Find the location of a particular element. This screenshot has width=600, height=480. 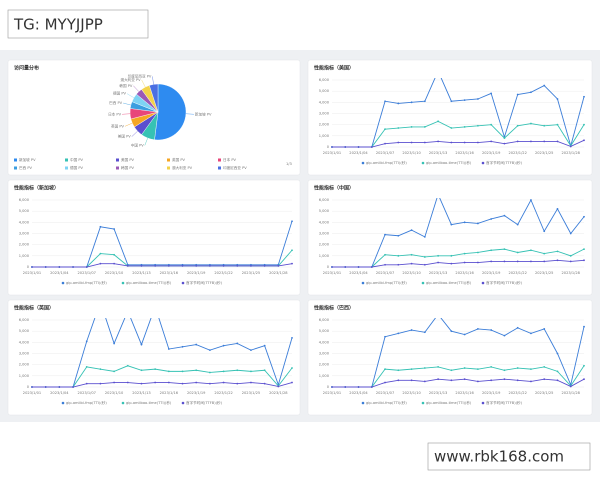

x-tick-label: 2023/1/13 is located at coordinates (438, 393).